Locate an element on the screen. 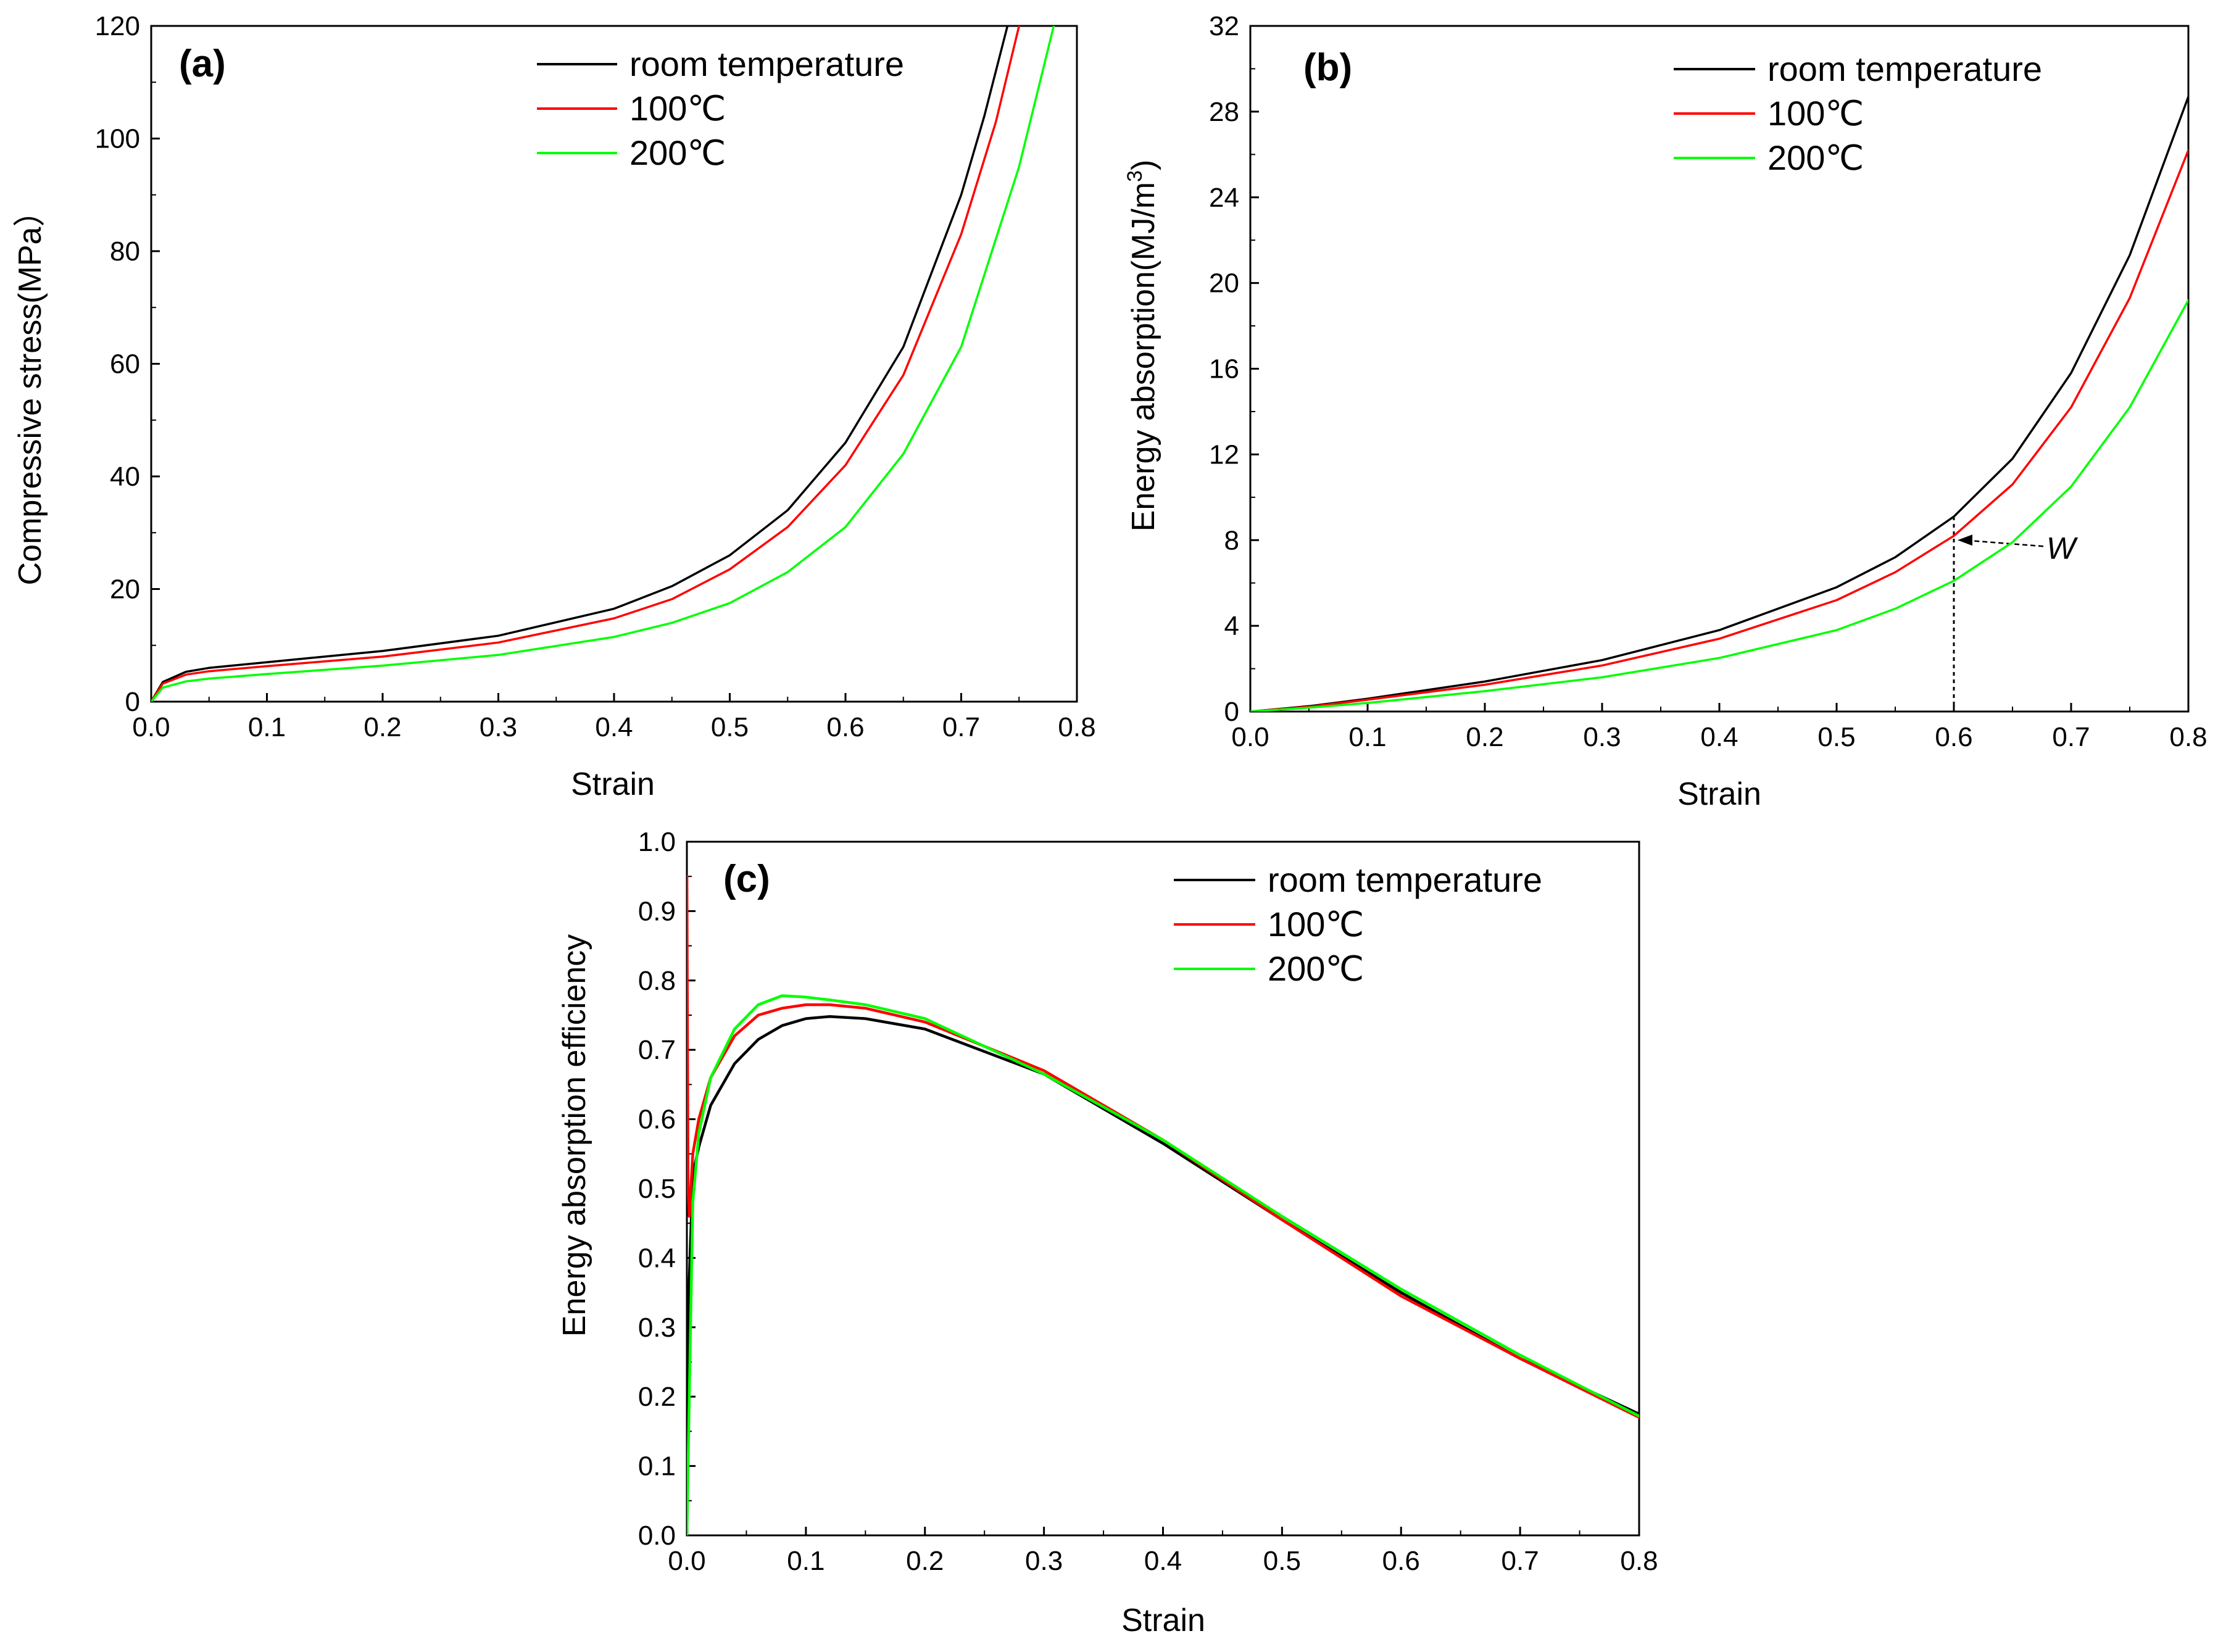 The height and width of the screenshot is (1652, 2218). panel-b-y-tick-label: 24 is located at coordinates (1224, 198).